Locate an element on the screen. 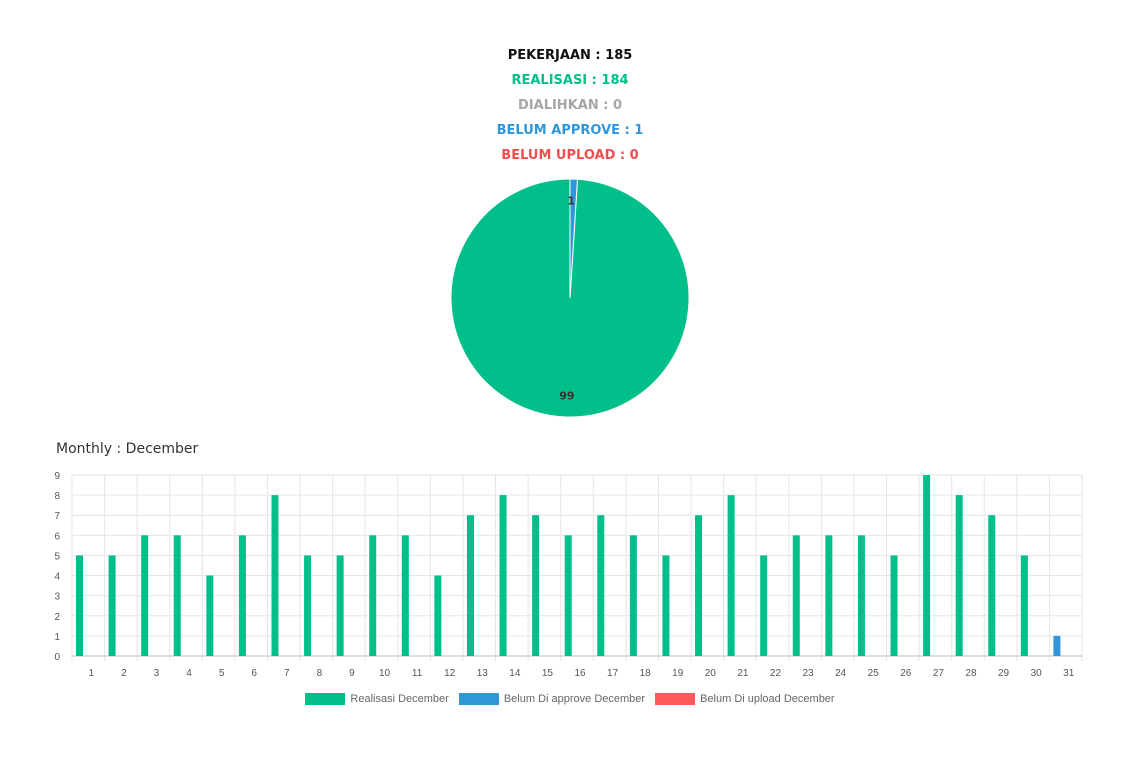 The image size is (1140, 763). legend-swatch-belum-approve is located at coordinates (478, 699).